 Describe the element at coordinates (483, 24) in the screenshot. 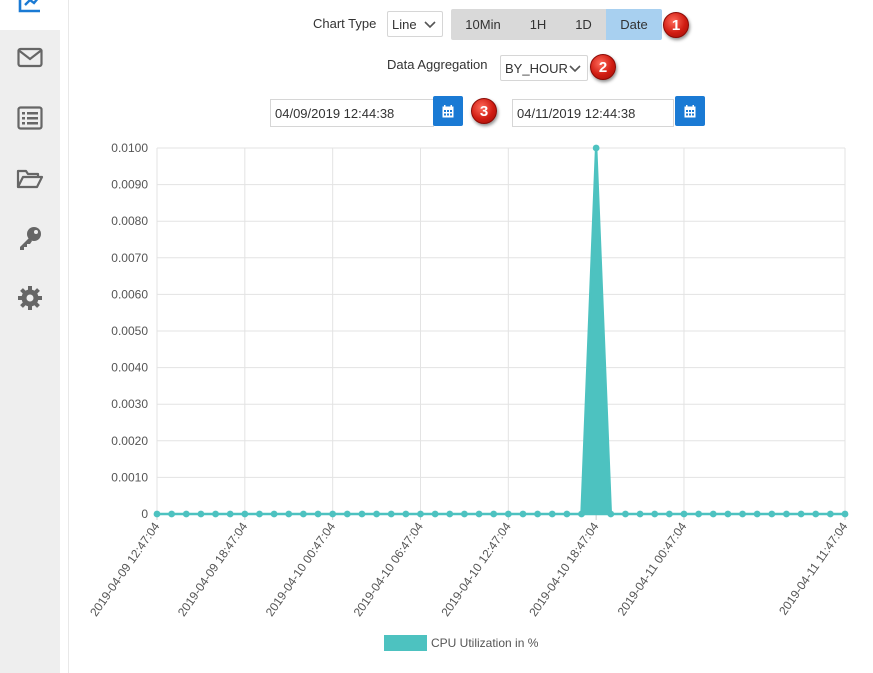

I see `range-button-10min: 10Min` at that location.